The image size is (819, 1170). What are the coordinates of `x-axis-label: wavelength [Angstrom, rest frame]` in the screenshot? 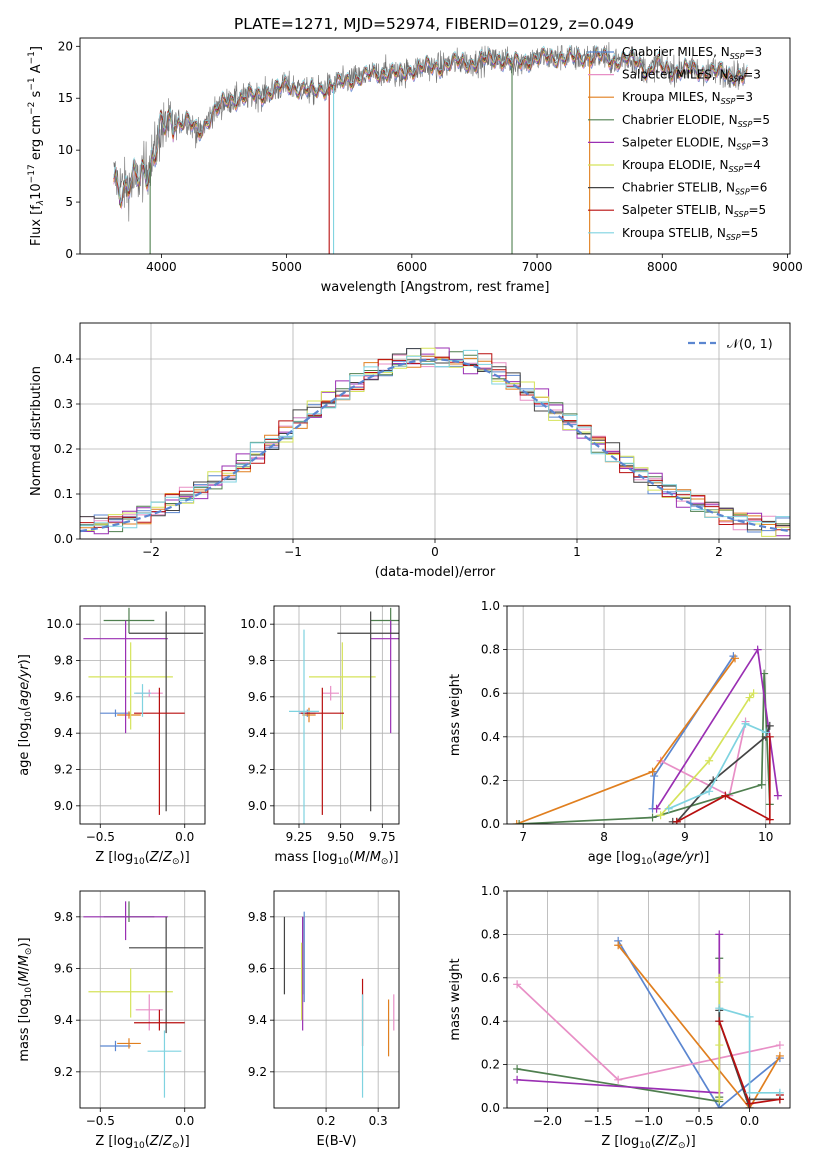 It's located at (435, 287).